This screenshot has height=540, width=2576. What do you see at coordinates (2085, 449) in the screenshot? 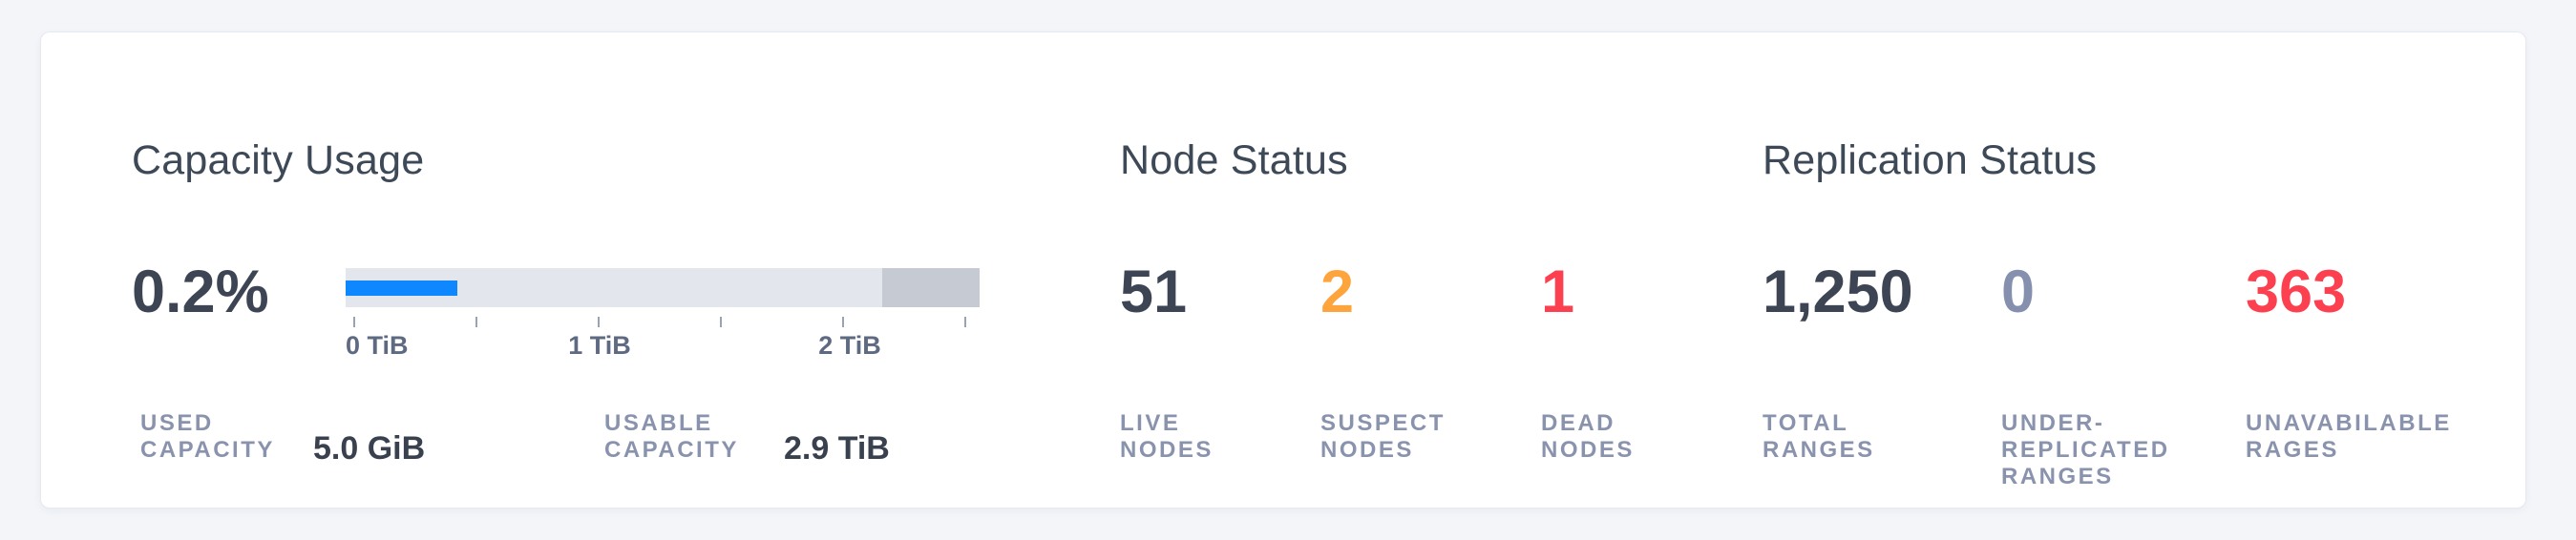
I see `under-replicated-ranges-label: UNDER-REPLICATED RANGES` at bounding box center [2085, 449].